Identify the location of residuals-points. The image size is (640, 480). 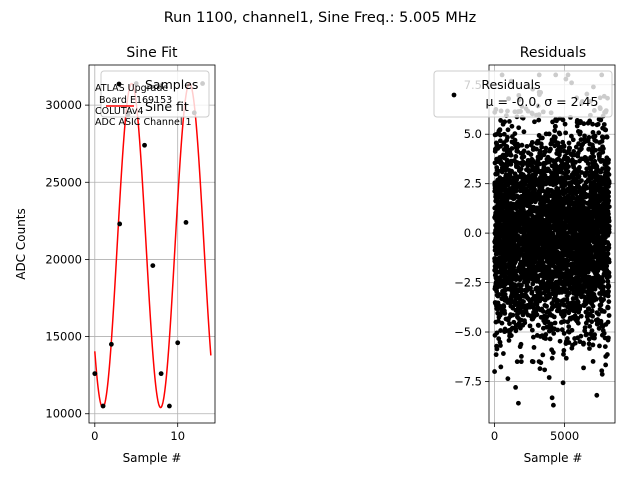
(552, 240).